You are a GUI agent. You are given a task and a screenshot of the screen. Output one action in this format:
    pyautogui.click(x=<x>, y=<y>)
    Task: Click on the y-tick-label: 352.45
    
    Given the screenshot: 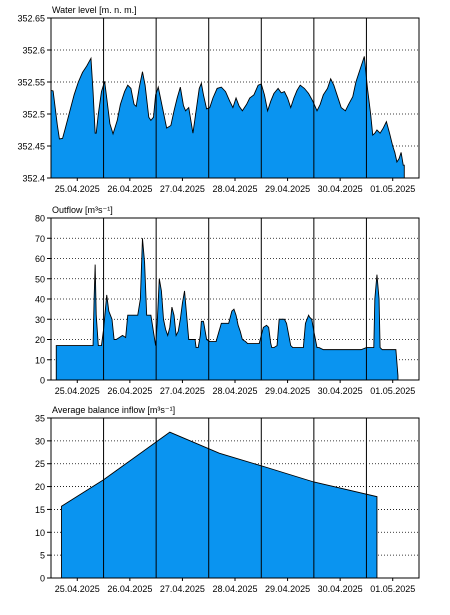 What is the action you would take?
    pyautogui.click(x=31, y=147)
    